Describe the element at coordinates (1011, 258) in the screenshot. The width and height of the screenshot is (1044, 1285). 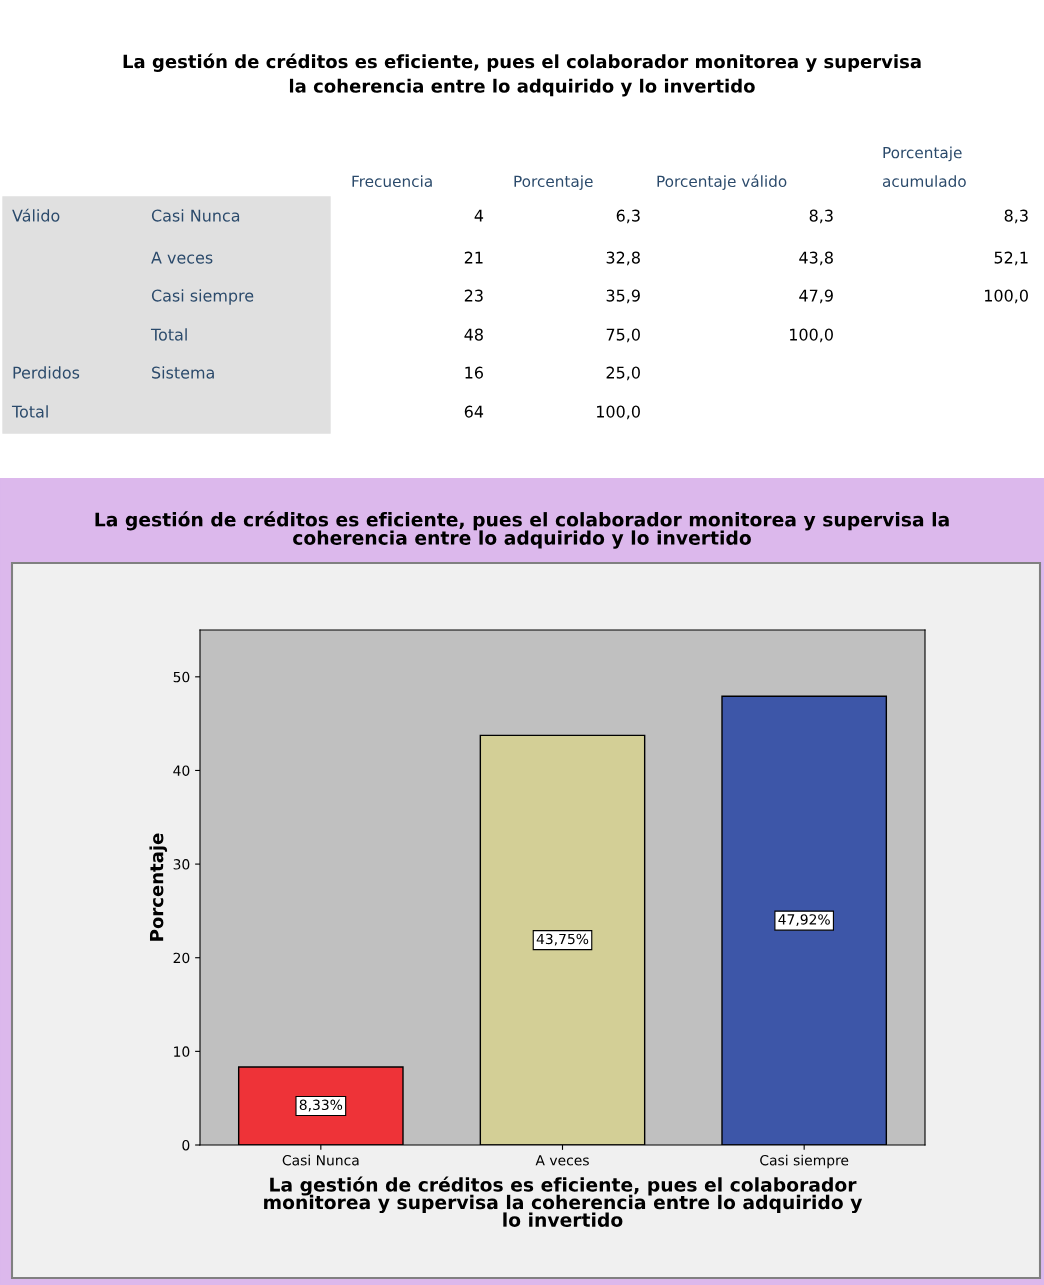
I see `text: 52,1` at that location.